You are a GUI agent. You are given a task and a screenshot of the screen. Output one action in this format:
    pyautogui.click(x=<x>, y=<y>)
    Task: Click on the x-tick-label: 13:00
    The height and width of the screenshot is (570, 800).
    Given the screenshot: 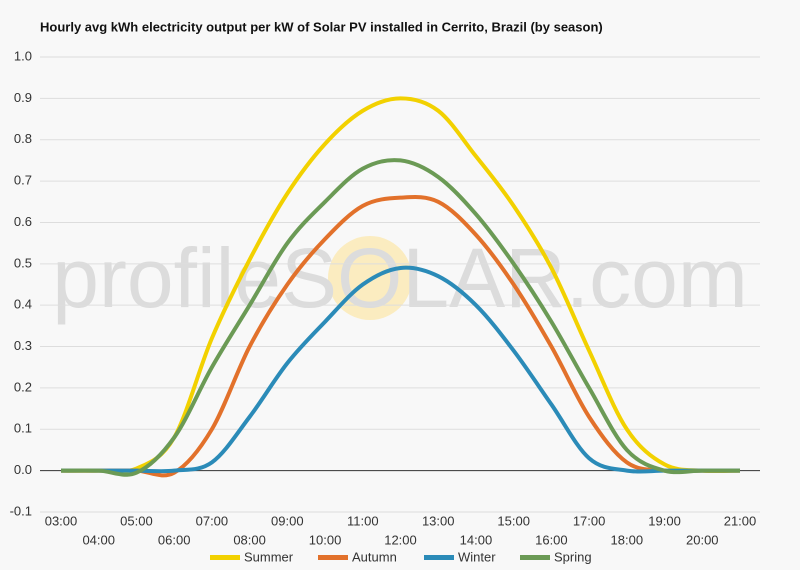 What is the action you would take?
    pyautogui.click(x=438, y=520)
    